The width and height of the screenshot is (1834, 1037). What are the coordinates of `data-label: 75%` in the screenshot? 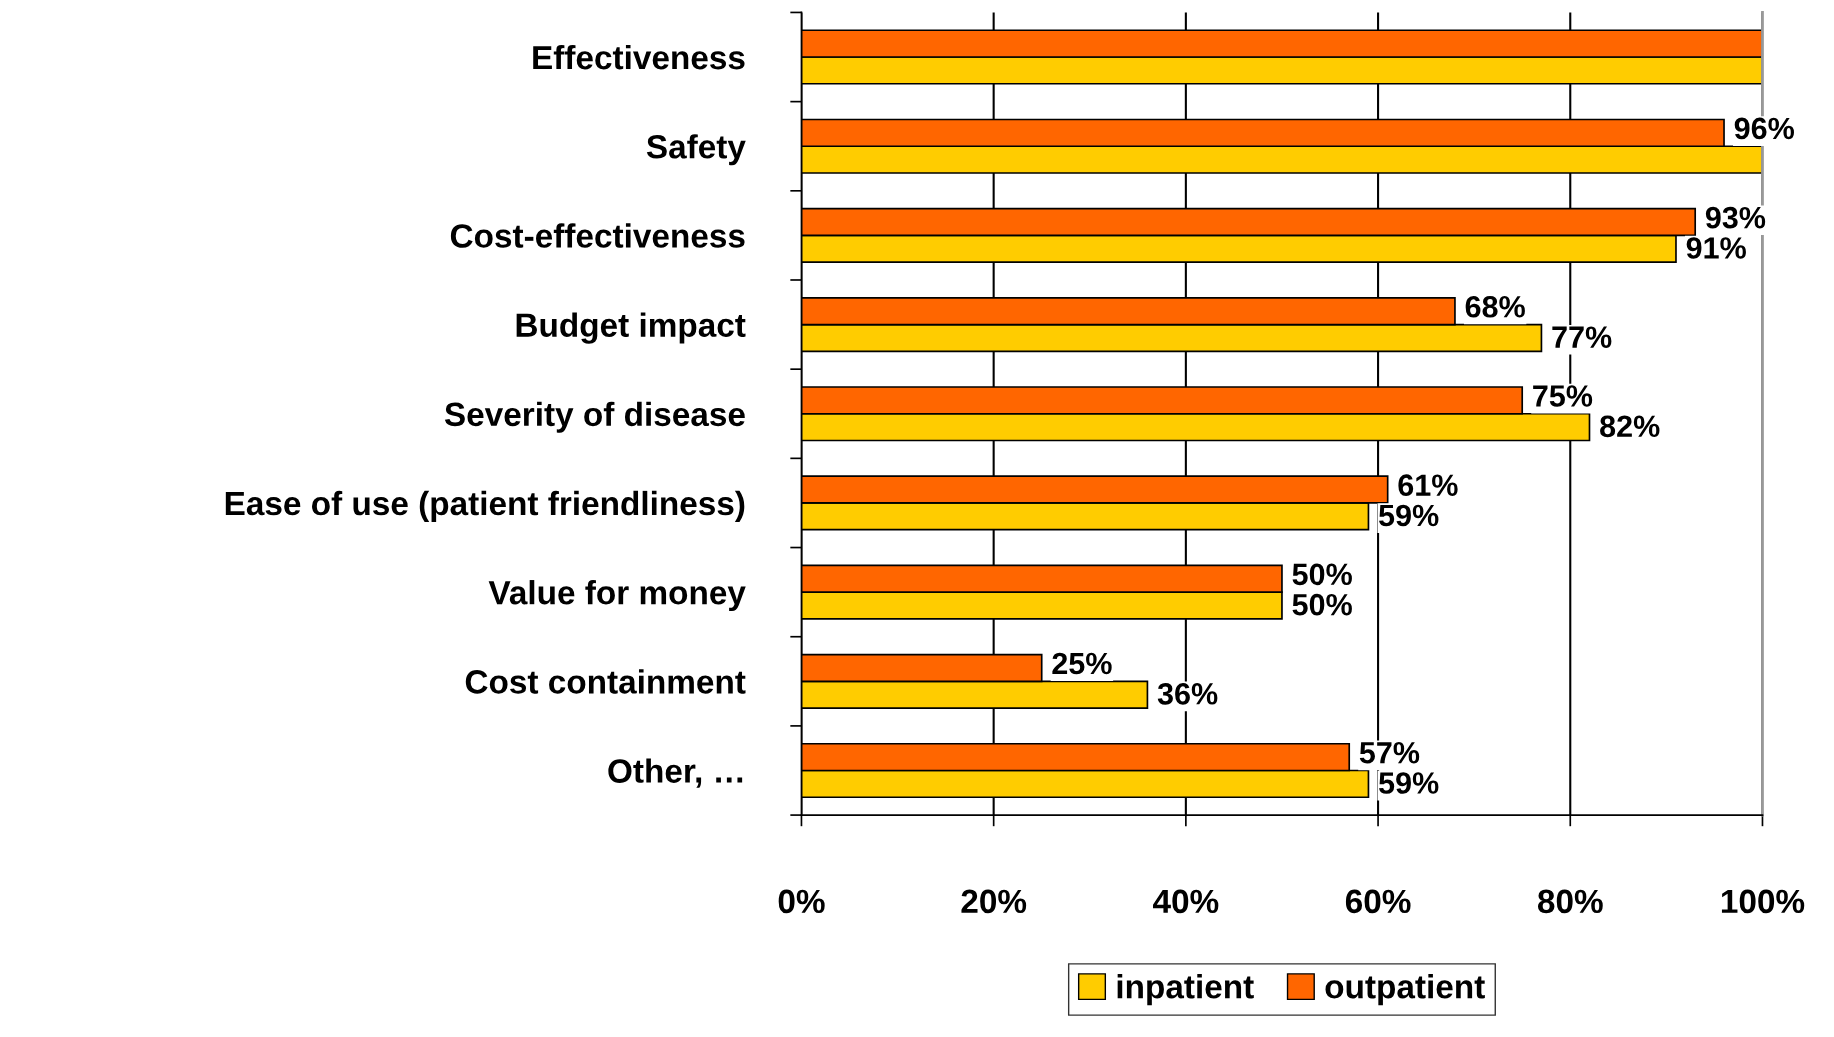 It's located at (1563, 396).